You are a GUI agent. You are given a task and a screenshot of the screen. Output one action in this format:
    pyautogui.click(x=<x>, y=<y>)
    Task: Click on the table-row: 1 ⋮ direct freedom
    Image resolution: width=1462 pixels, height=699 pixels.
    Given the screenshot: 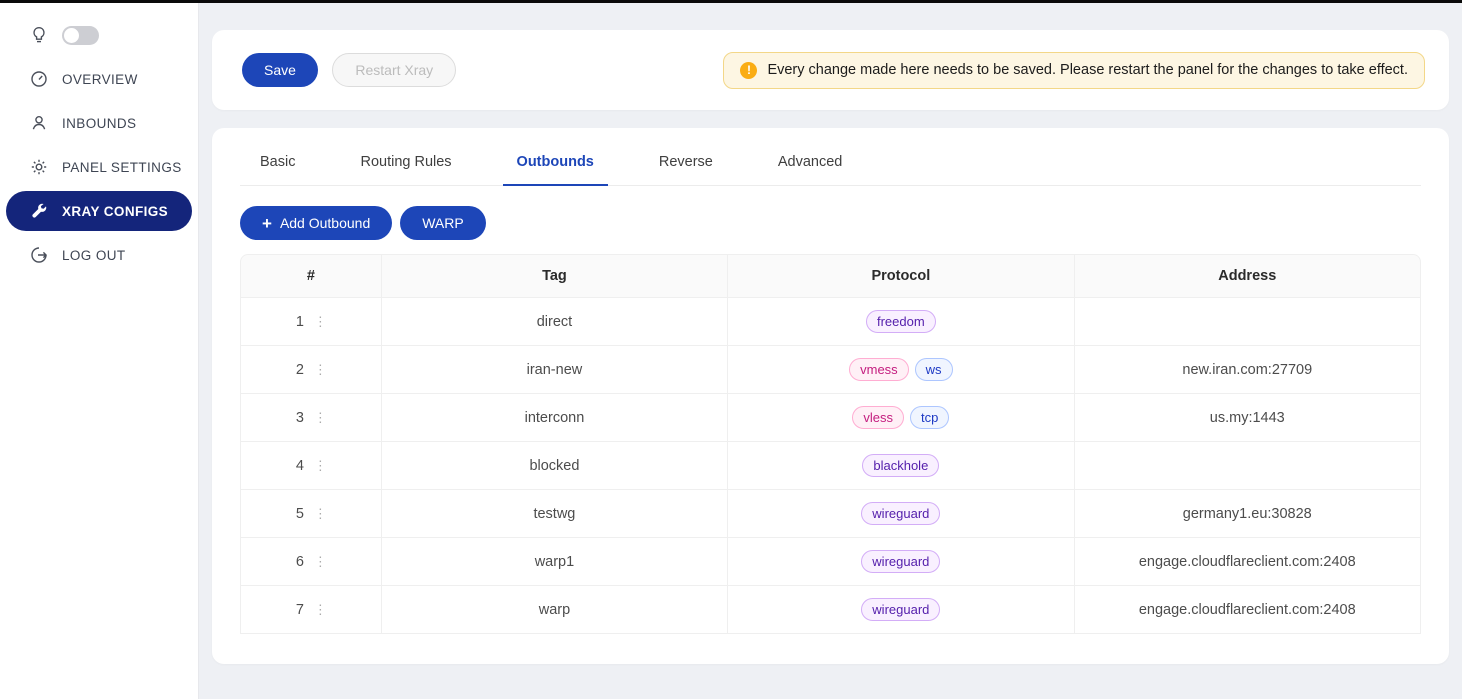 What is the action you would take?
    pyautogui.click(x=830, y=322)
    